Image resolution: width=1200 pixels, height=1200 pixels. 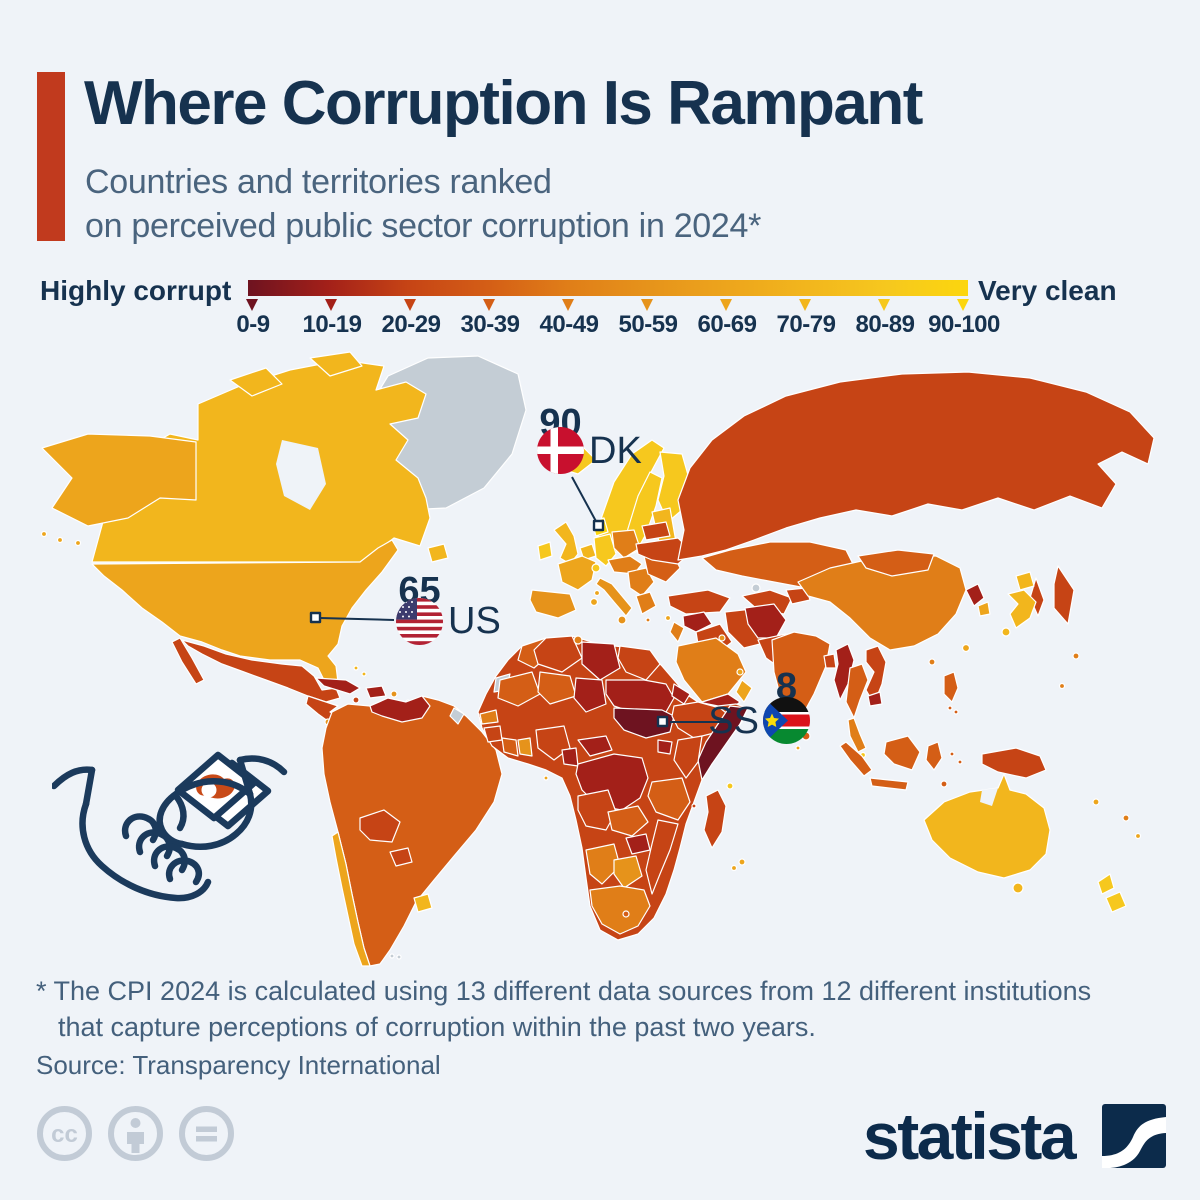 I want to click on region-java, so click(x=889, y=784).